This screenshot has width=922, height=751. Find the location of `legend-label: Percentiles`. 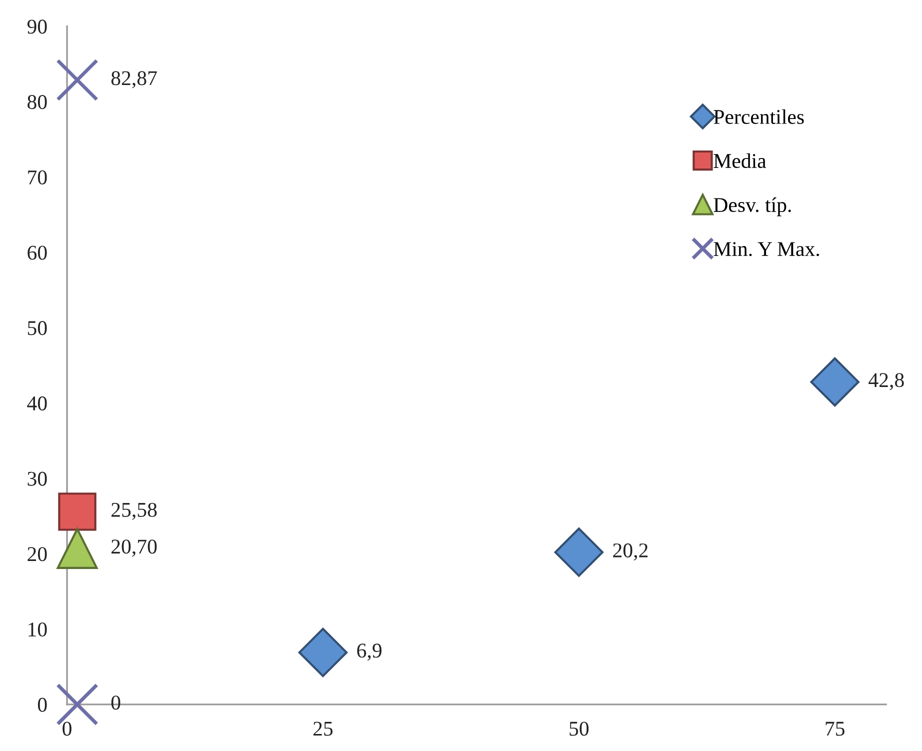

legend-label: Percentiles is located at coordinates (759, 116).